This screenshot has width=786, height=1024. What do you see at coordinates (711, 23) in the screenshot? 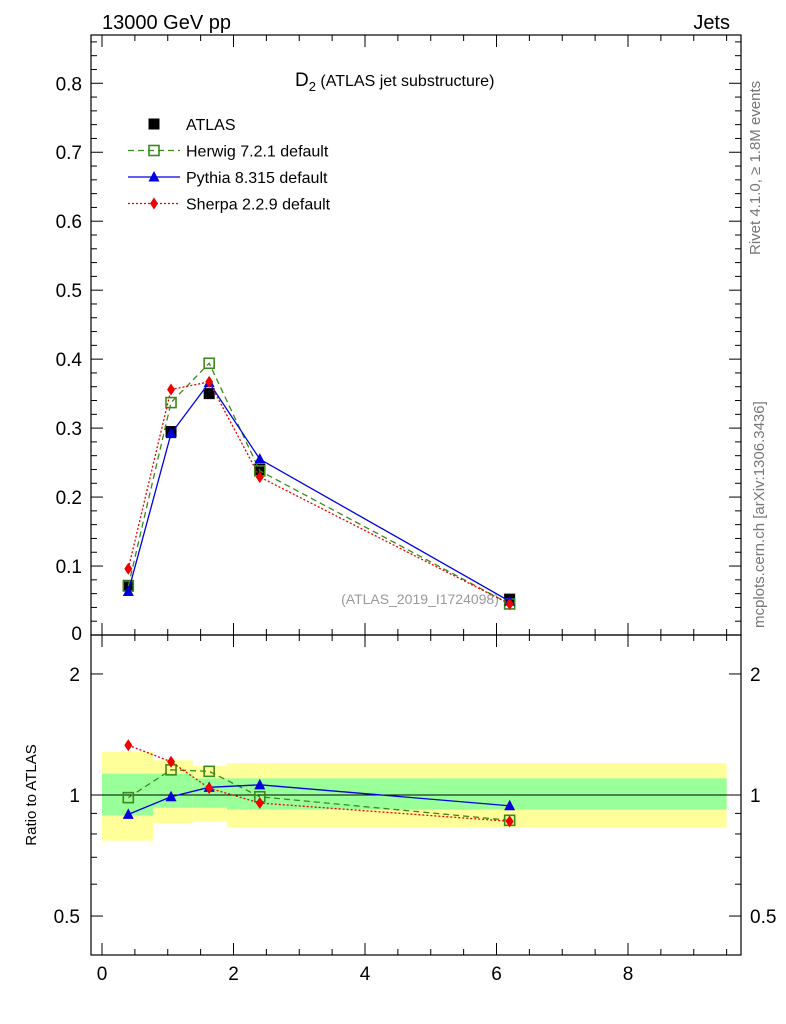
I see `header-process: Jets` at bounding box center [711, 23].